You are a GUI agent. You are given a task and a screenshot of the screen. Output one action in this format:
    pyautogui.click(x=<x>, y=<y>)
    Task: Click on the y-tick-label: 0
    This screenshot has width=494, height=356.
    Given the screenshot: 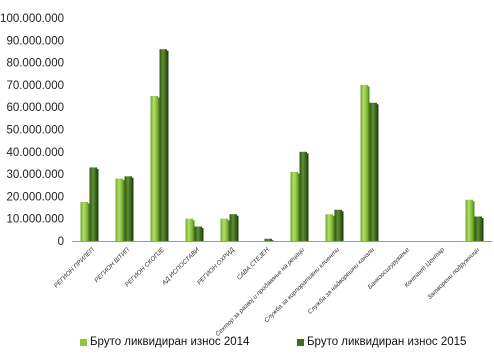 What is the action you would take?
    pyautogui.click(x=61, y=242)
    